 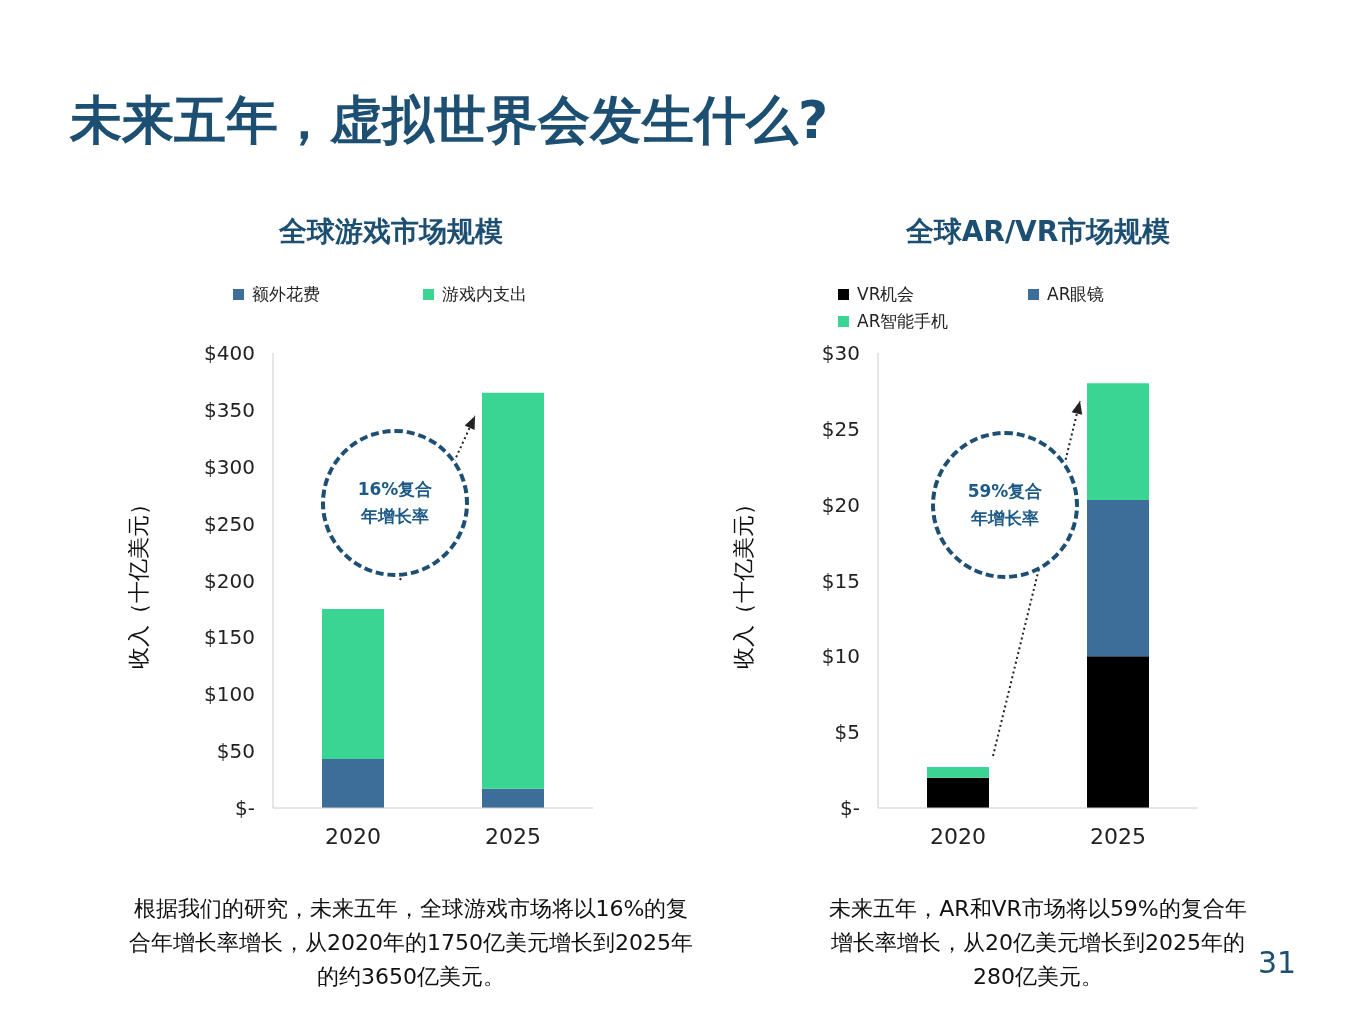 What do you see at coordinates (229, 409) in the screenshot?
I see `y-tick-label: $350` at bounding box center [229, 409].